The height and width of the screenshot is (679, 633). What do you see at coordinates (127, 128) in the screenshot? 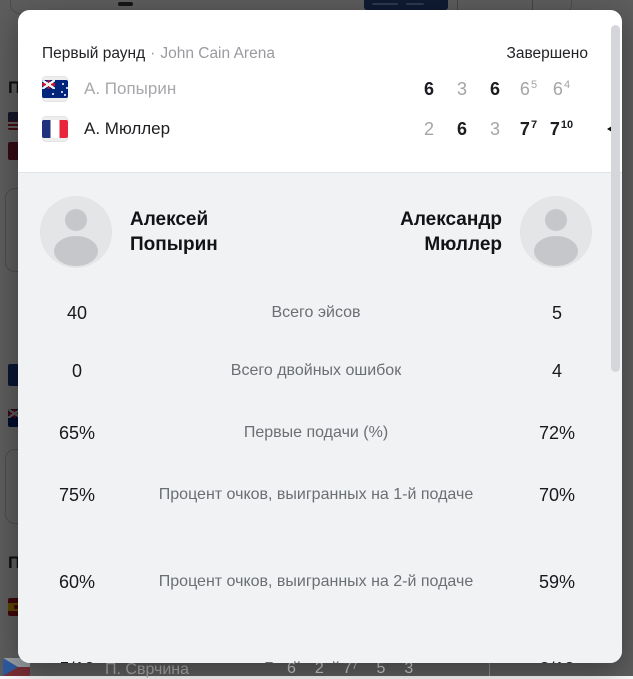
I see `player-name: А. Мюллер` at bounding box center [127, 128].